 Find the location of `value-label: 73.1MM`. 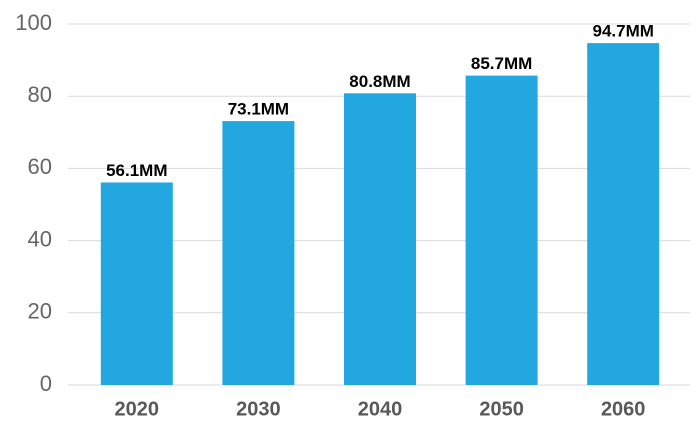

value-label: 73.1MM is located at coordinates (258, 109).